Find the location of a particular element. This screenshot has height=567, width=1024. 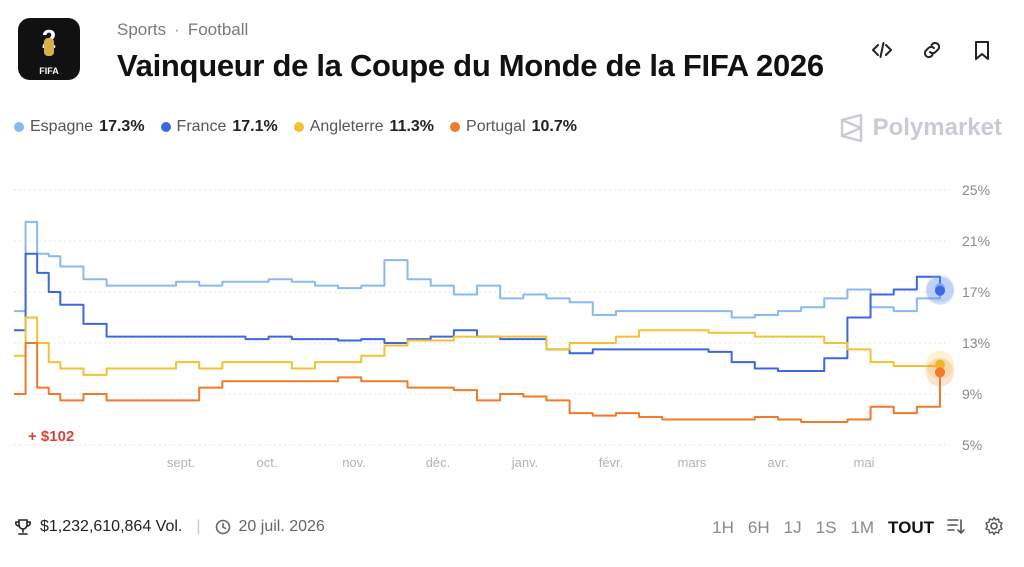

legend-value: 17.3% is located at coordinates (122, 126).